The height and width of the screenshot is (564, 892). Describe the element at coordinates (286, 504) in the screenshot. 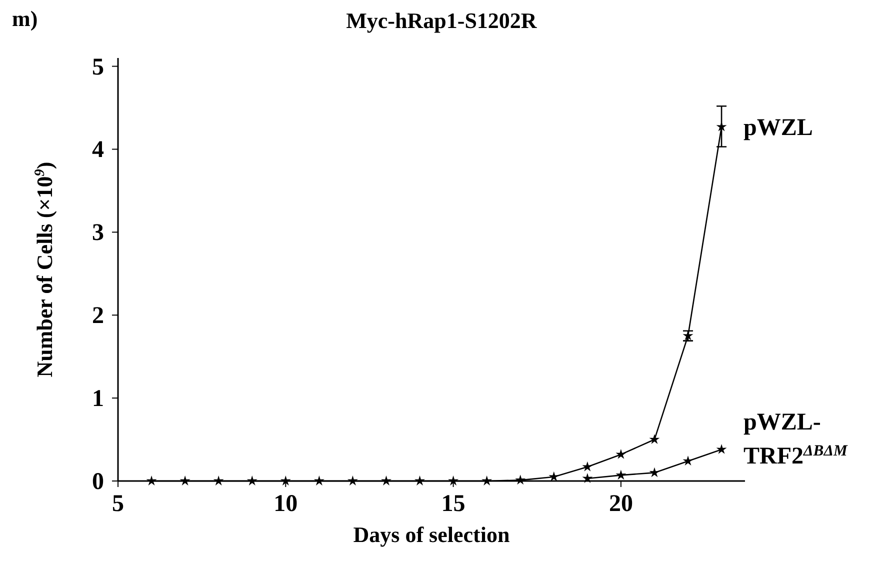

I see `x-tick-label: 10` at that location.